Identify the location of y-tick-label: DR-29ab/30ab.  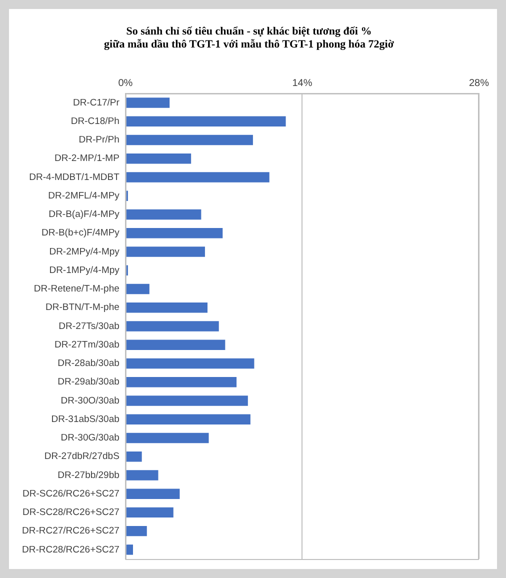
(89, 382).